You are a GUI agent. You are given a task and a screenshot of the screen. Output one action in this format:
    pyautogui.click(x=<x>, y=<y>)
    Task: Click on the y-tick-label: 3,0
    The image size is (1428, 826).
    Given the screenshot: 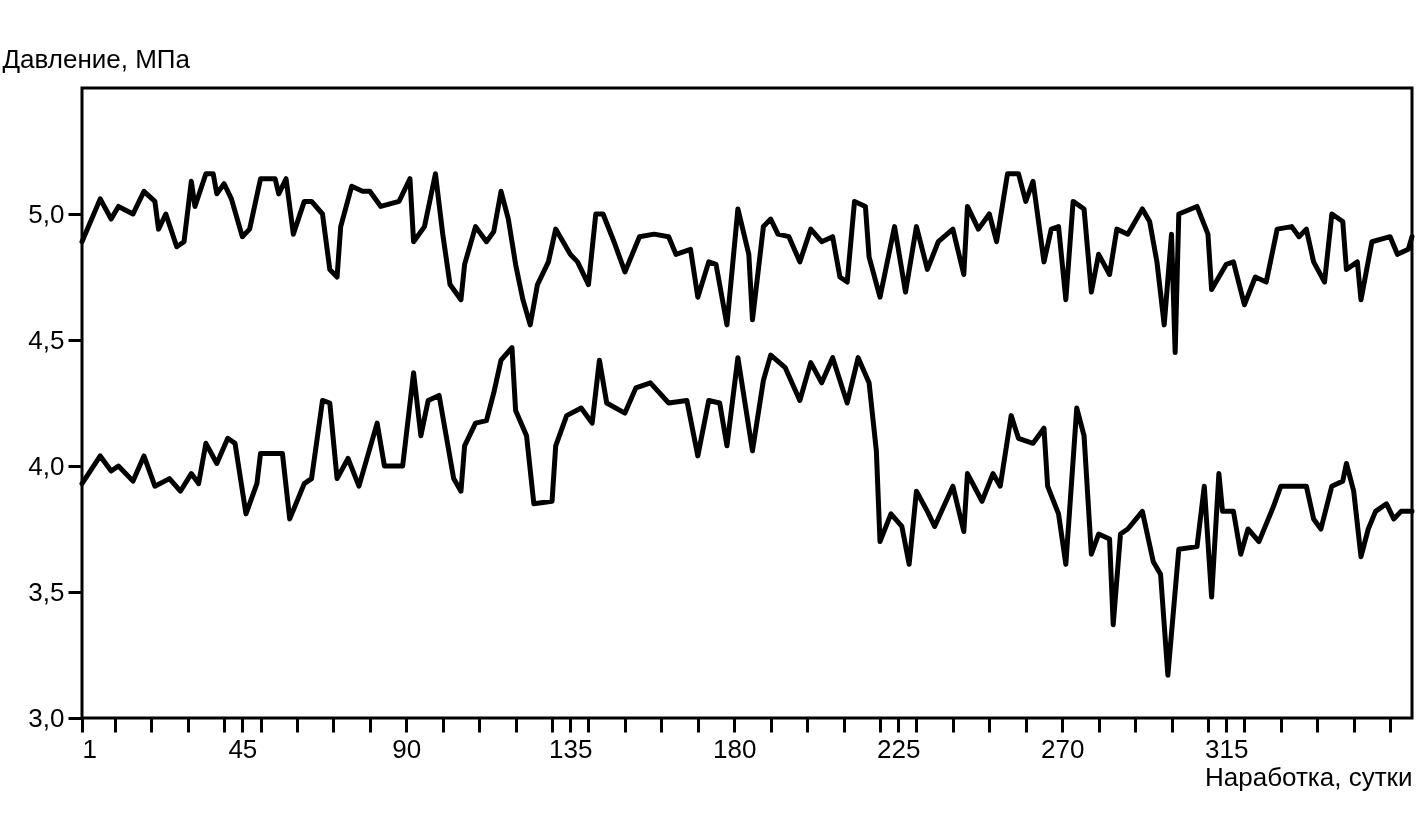 What is the action you would take?
    pyautogui.click(x=46, y=717)
    